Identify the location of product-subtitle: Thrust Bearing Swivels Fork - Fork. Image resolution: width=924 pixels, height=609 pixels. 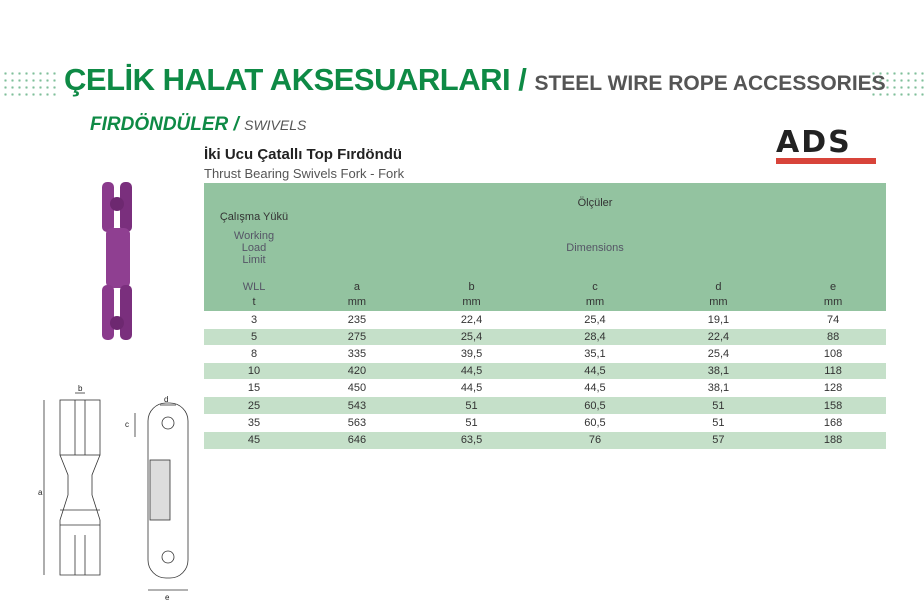
(304, 173).